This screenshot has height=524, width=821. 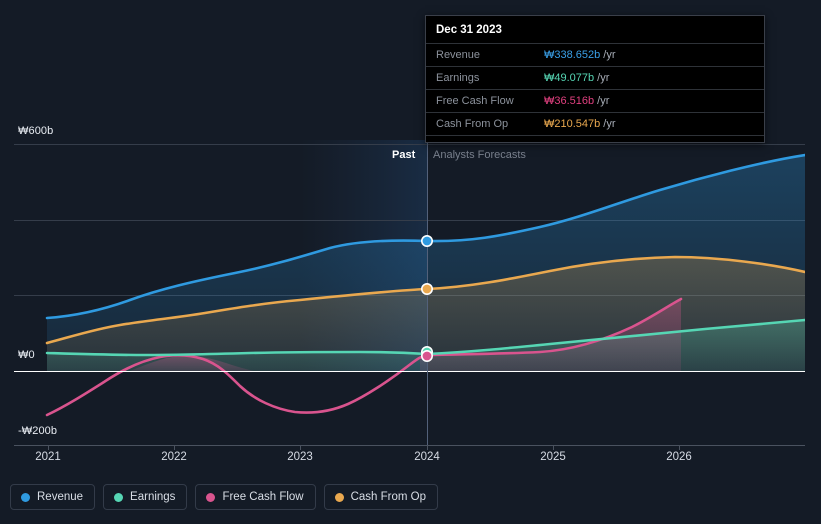 I want to click on y-axis-label-minus200b: -₩200b, so click(x=38, y=431).